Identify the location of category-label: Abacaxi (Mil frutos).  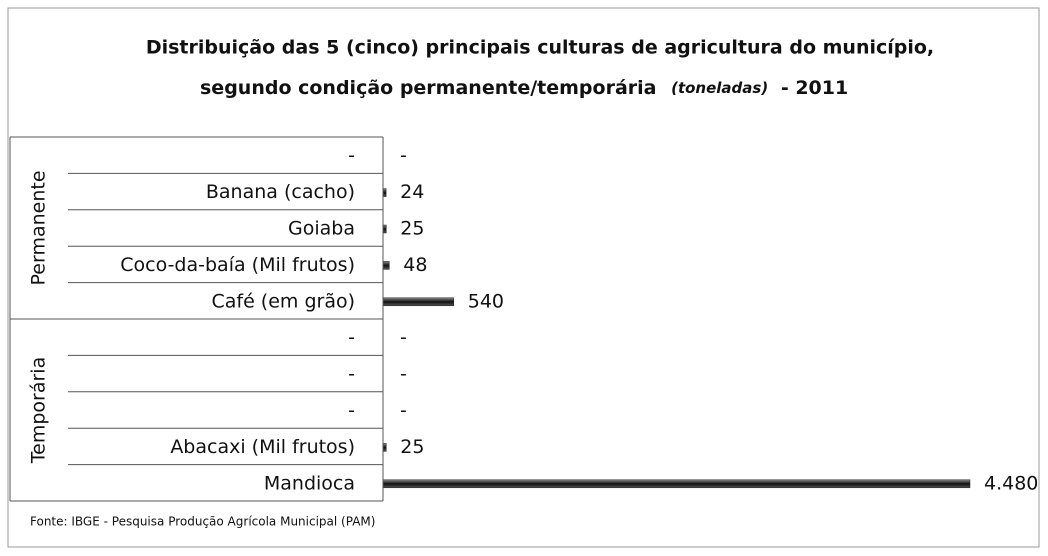
(262, 447).